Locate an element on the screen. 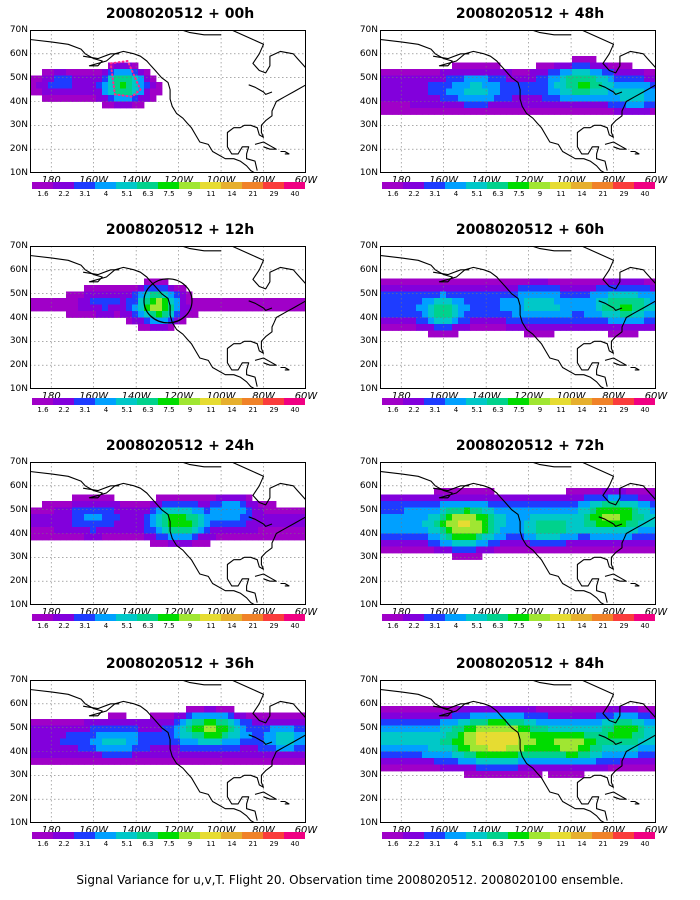  colorbar-label: 3.1 is located at coordinates (435, 626).